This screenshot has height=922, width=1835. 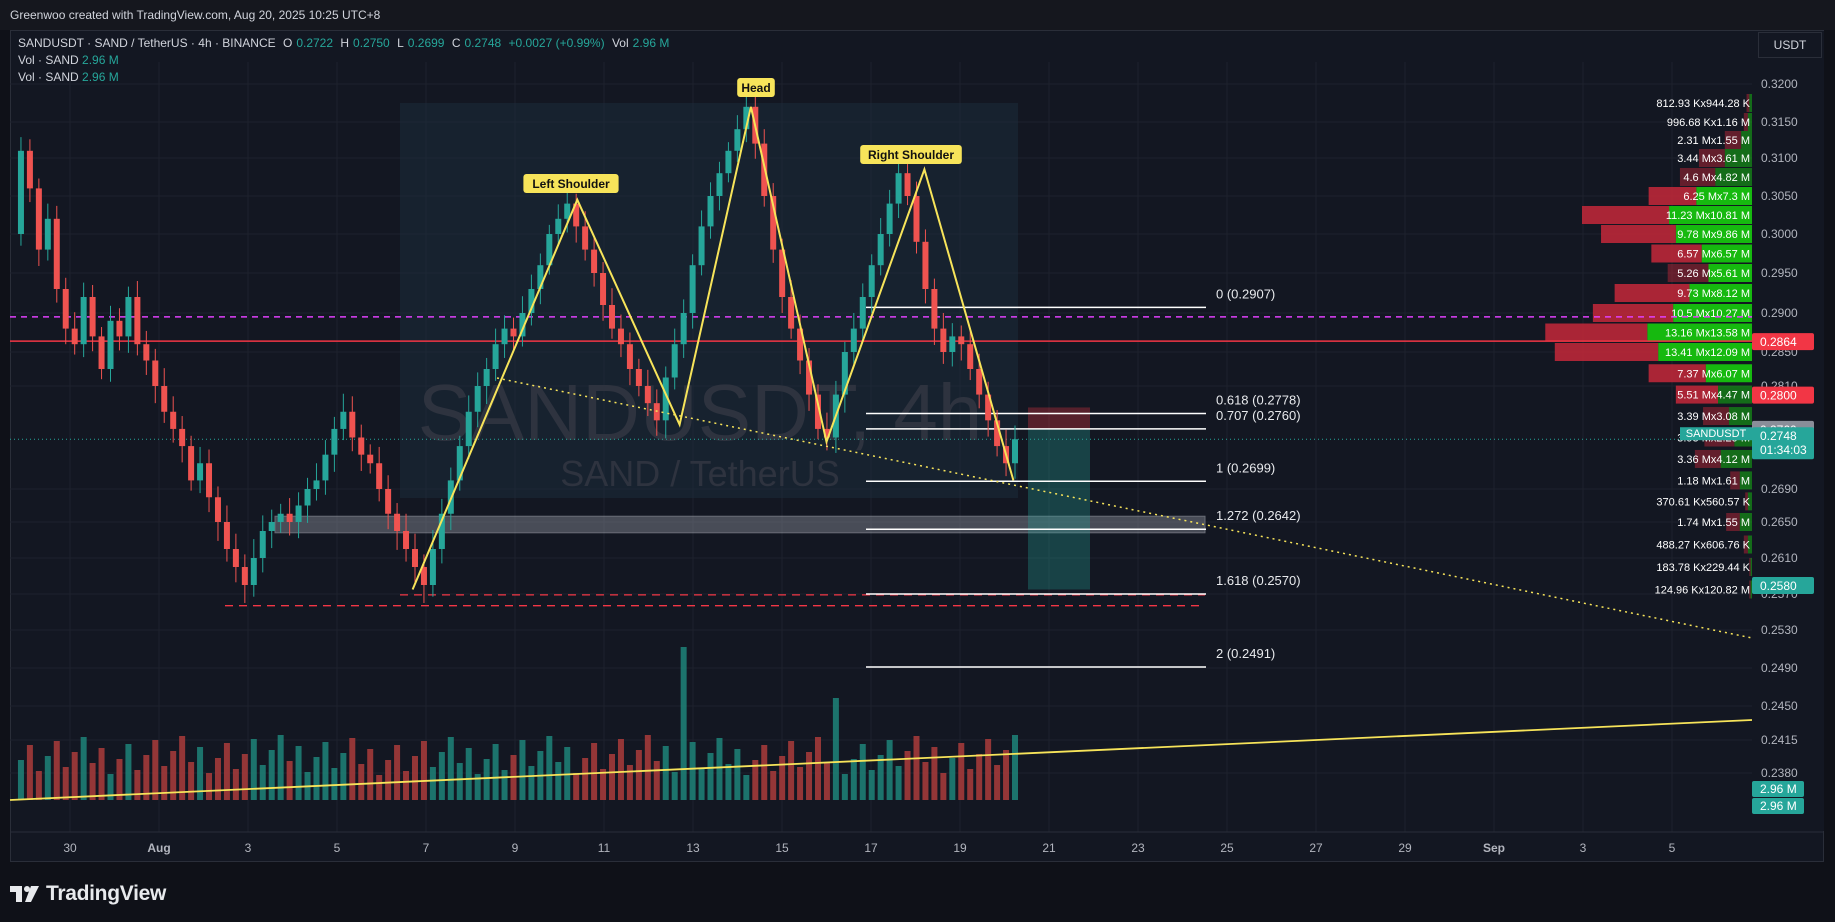 What do you see at coordinates (515, 848) in the screenshot?
I see `time-tick: 9` at bounding box center [515, 848].